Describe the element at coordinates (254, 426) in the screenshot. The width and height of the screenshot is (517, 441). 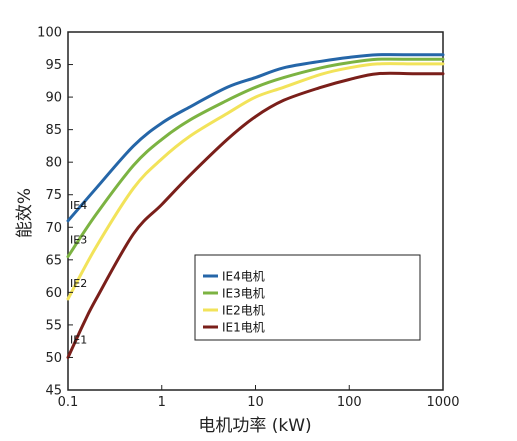
I see `x-axis-title: 电机功率 (kW)` at that location.